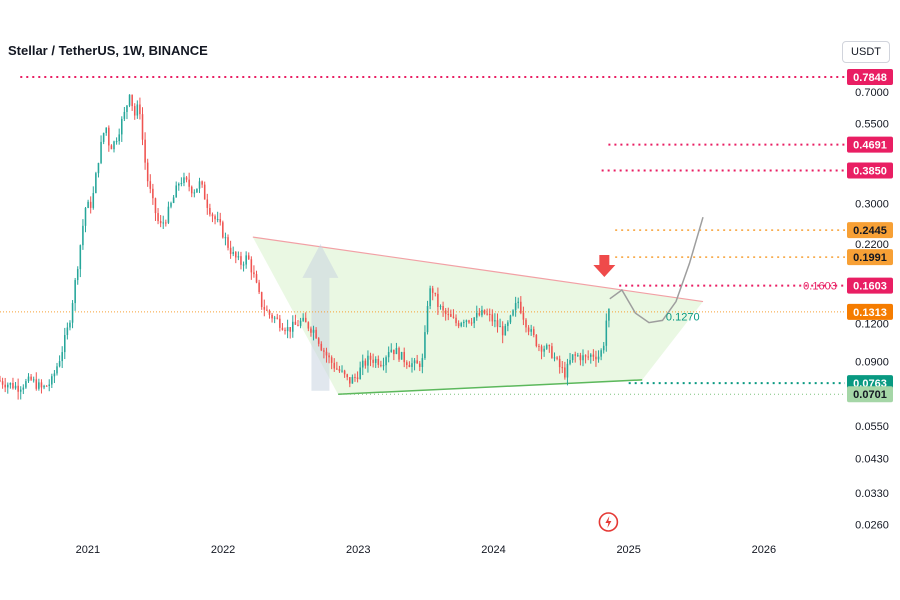  I want to click on triangle-annotation-label: 0.1270, so click(683, 317).